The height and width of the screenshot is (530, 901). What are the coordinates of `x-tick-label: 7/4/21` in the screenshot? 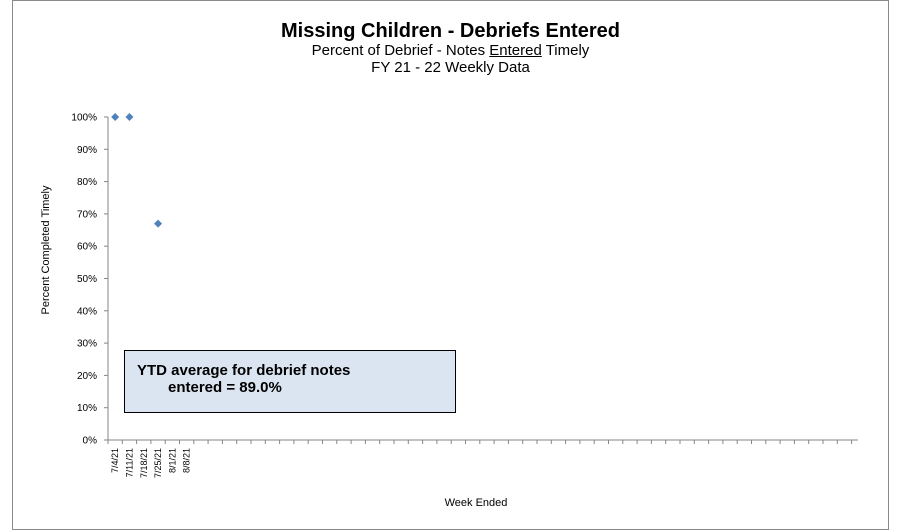 It's located at (115, 460).